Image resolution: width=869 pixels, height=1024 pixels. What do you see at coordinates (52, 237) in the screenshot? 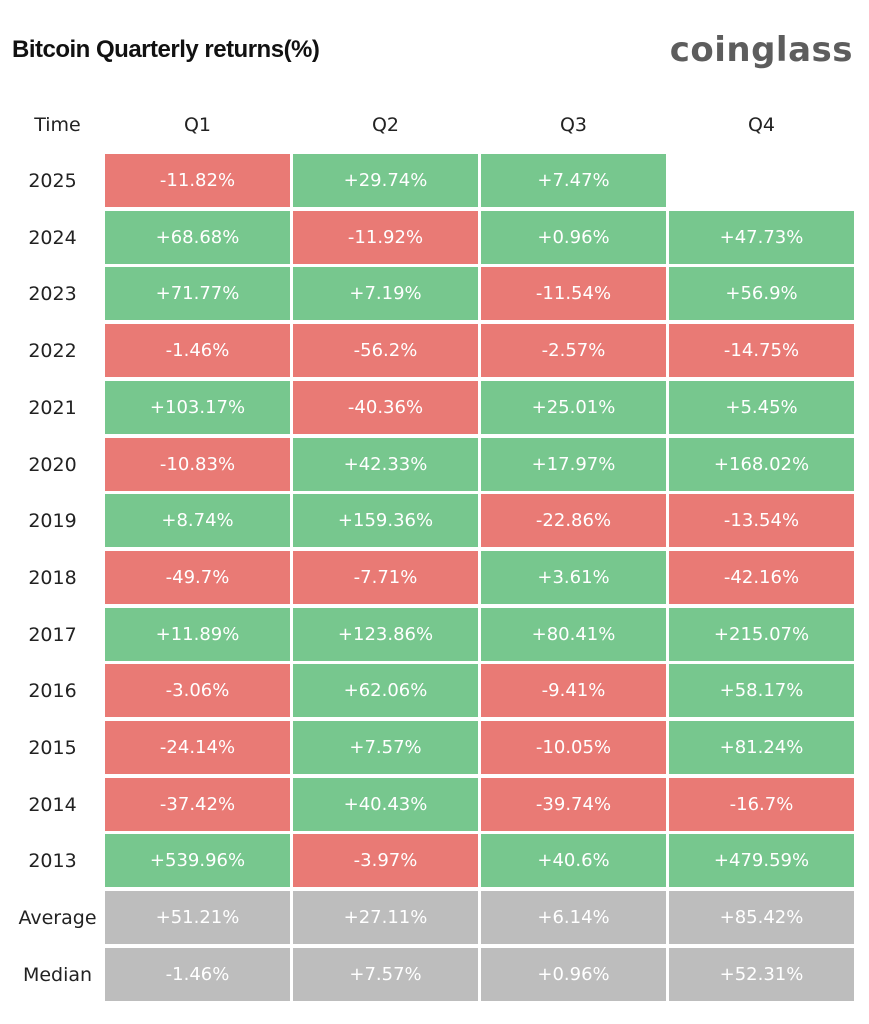
I see `row-label-2024: 2024` at bounding box center [52, 237].